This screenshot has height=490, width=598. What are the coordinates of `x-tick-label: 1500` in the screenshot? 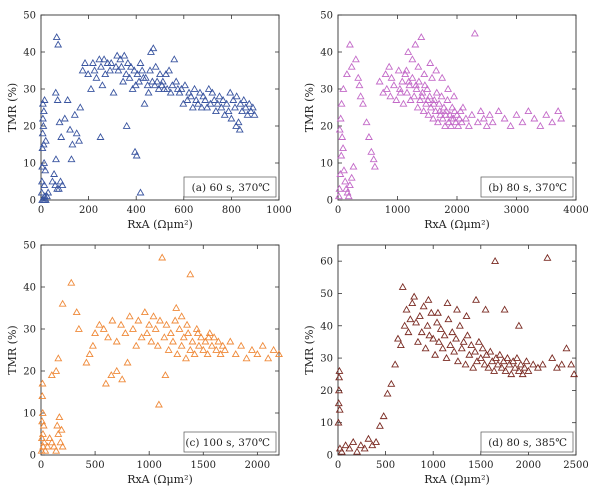 It's located at (480, 465).